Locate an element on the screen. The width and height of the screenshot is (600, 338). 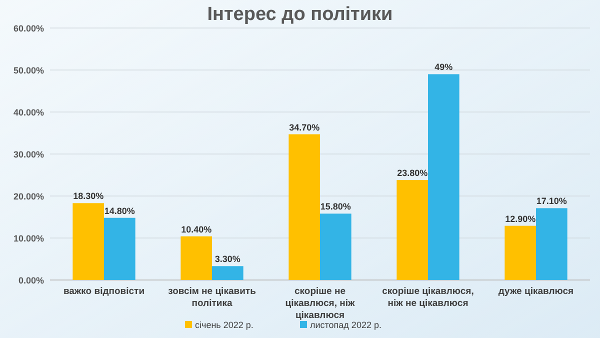
data-label: 18.30% is located at coordinates (88, 196).